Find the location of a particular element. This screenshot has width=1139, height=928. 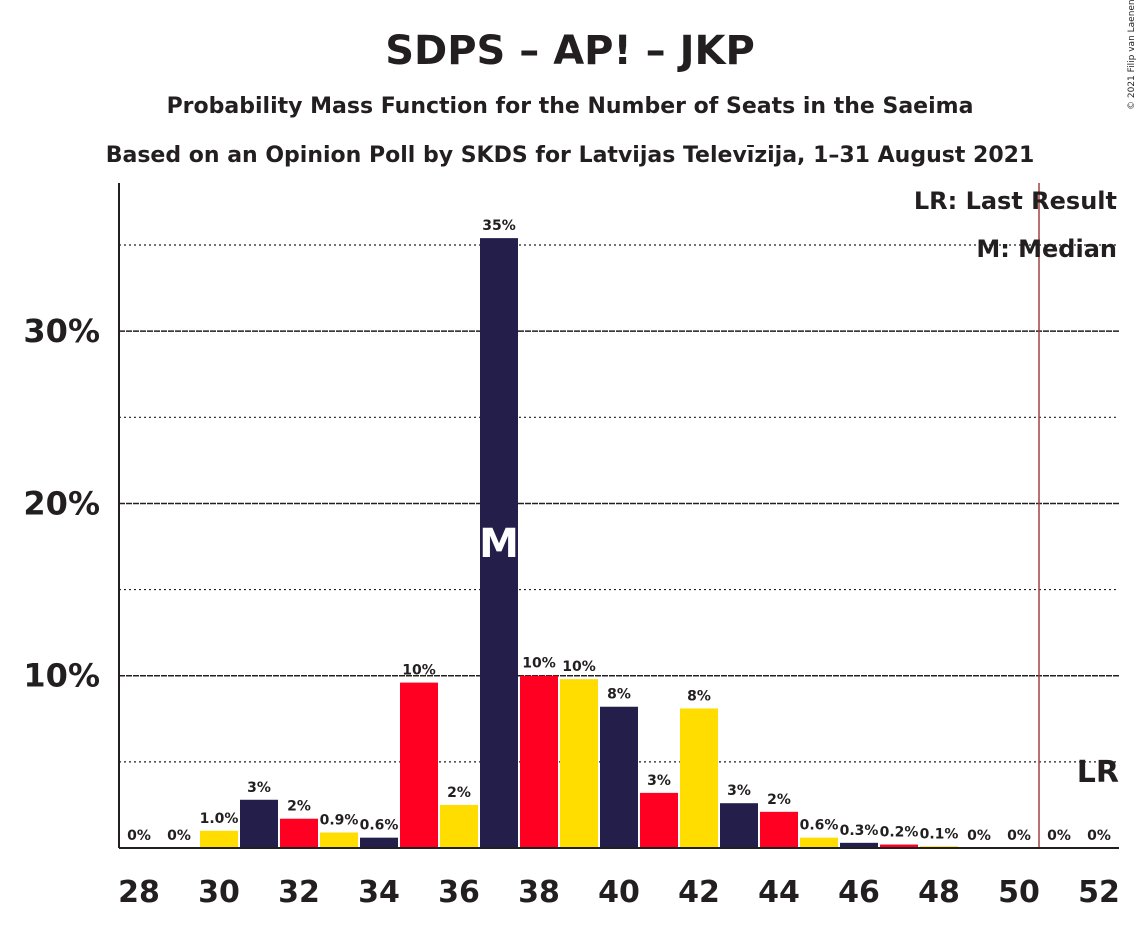

median-marker: M is located at coordinates (499, 544).